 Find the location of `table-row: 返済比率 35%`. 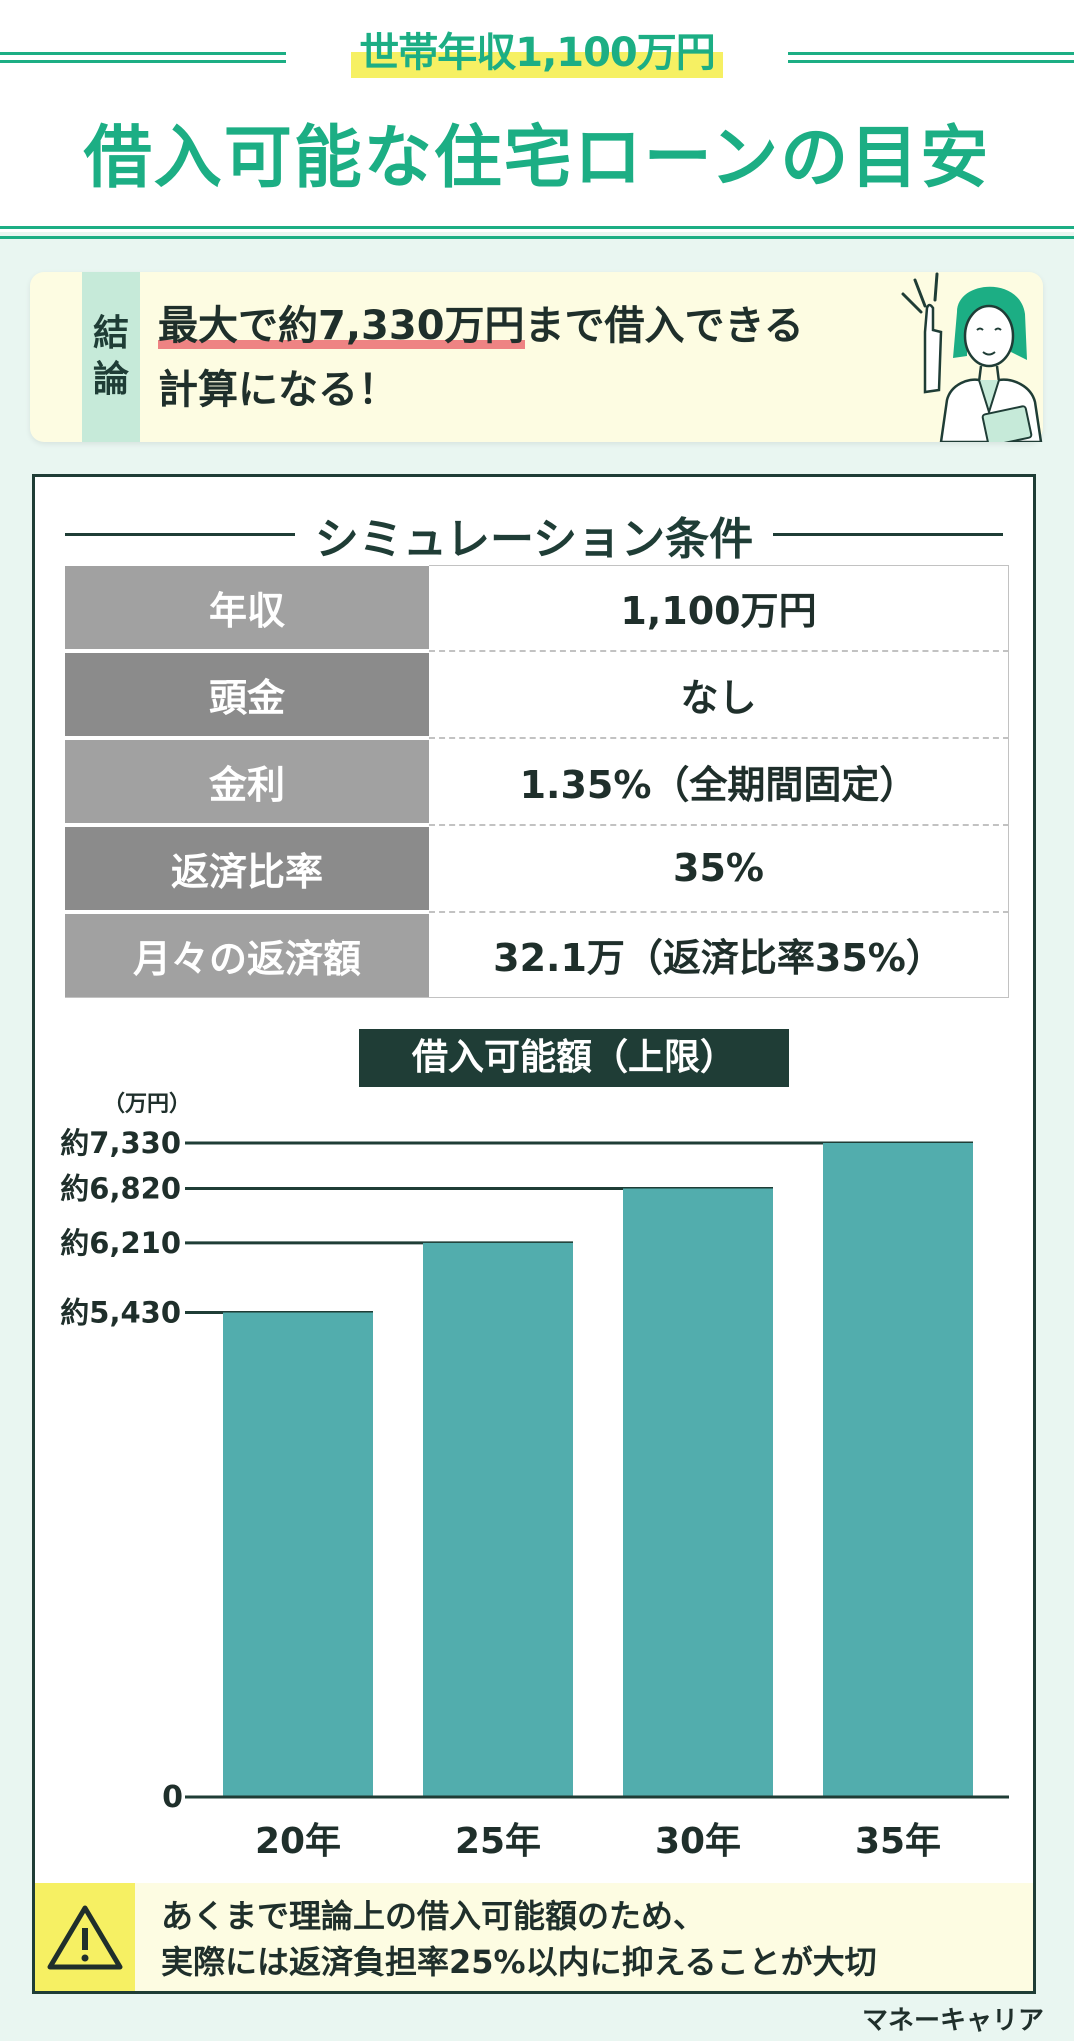

table-row: 返済比率 35% is located at coordinates (537, 867).